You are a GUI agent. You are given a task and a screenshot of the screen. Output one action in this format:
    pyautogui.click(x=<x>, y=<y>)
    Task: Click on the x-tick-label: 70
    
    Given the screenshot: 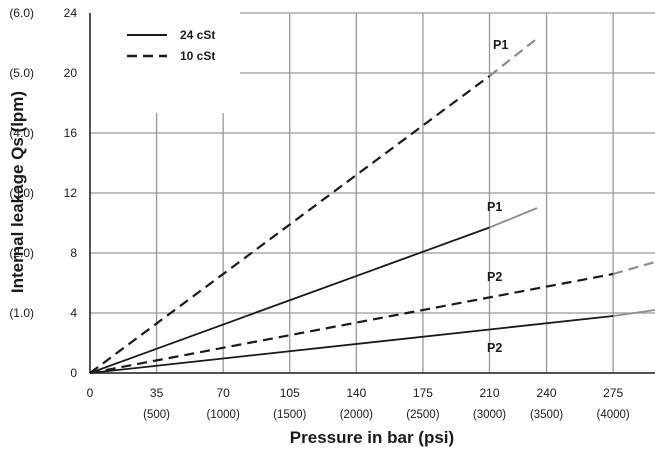 What is the action you would take?
    pyautogui.click(x=223, y=393)
    